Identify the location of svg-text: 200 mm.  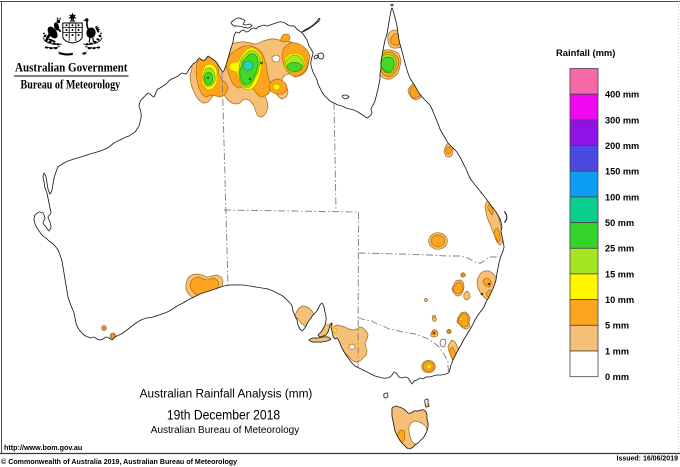
(622, 146).